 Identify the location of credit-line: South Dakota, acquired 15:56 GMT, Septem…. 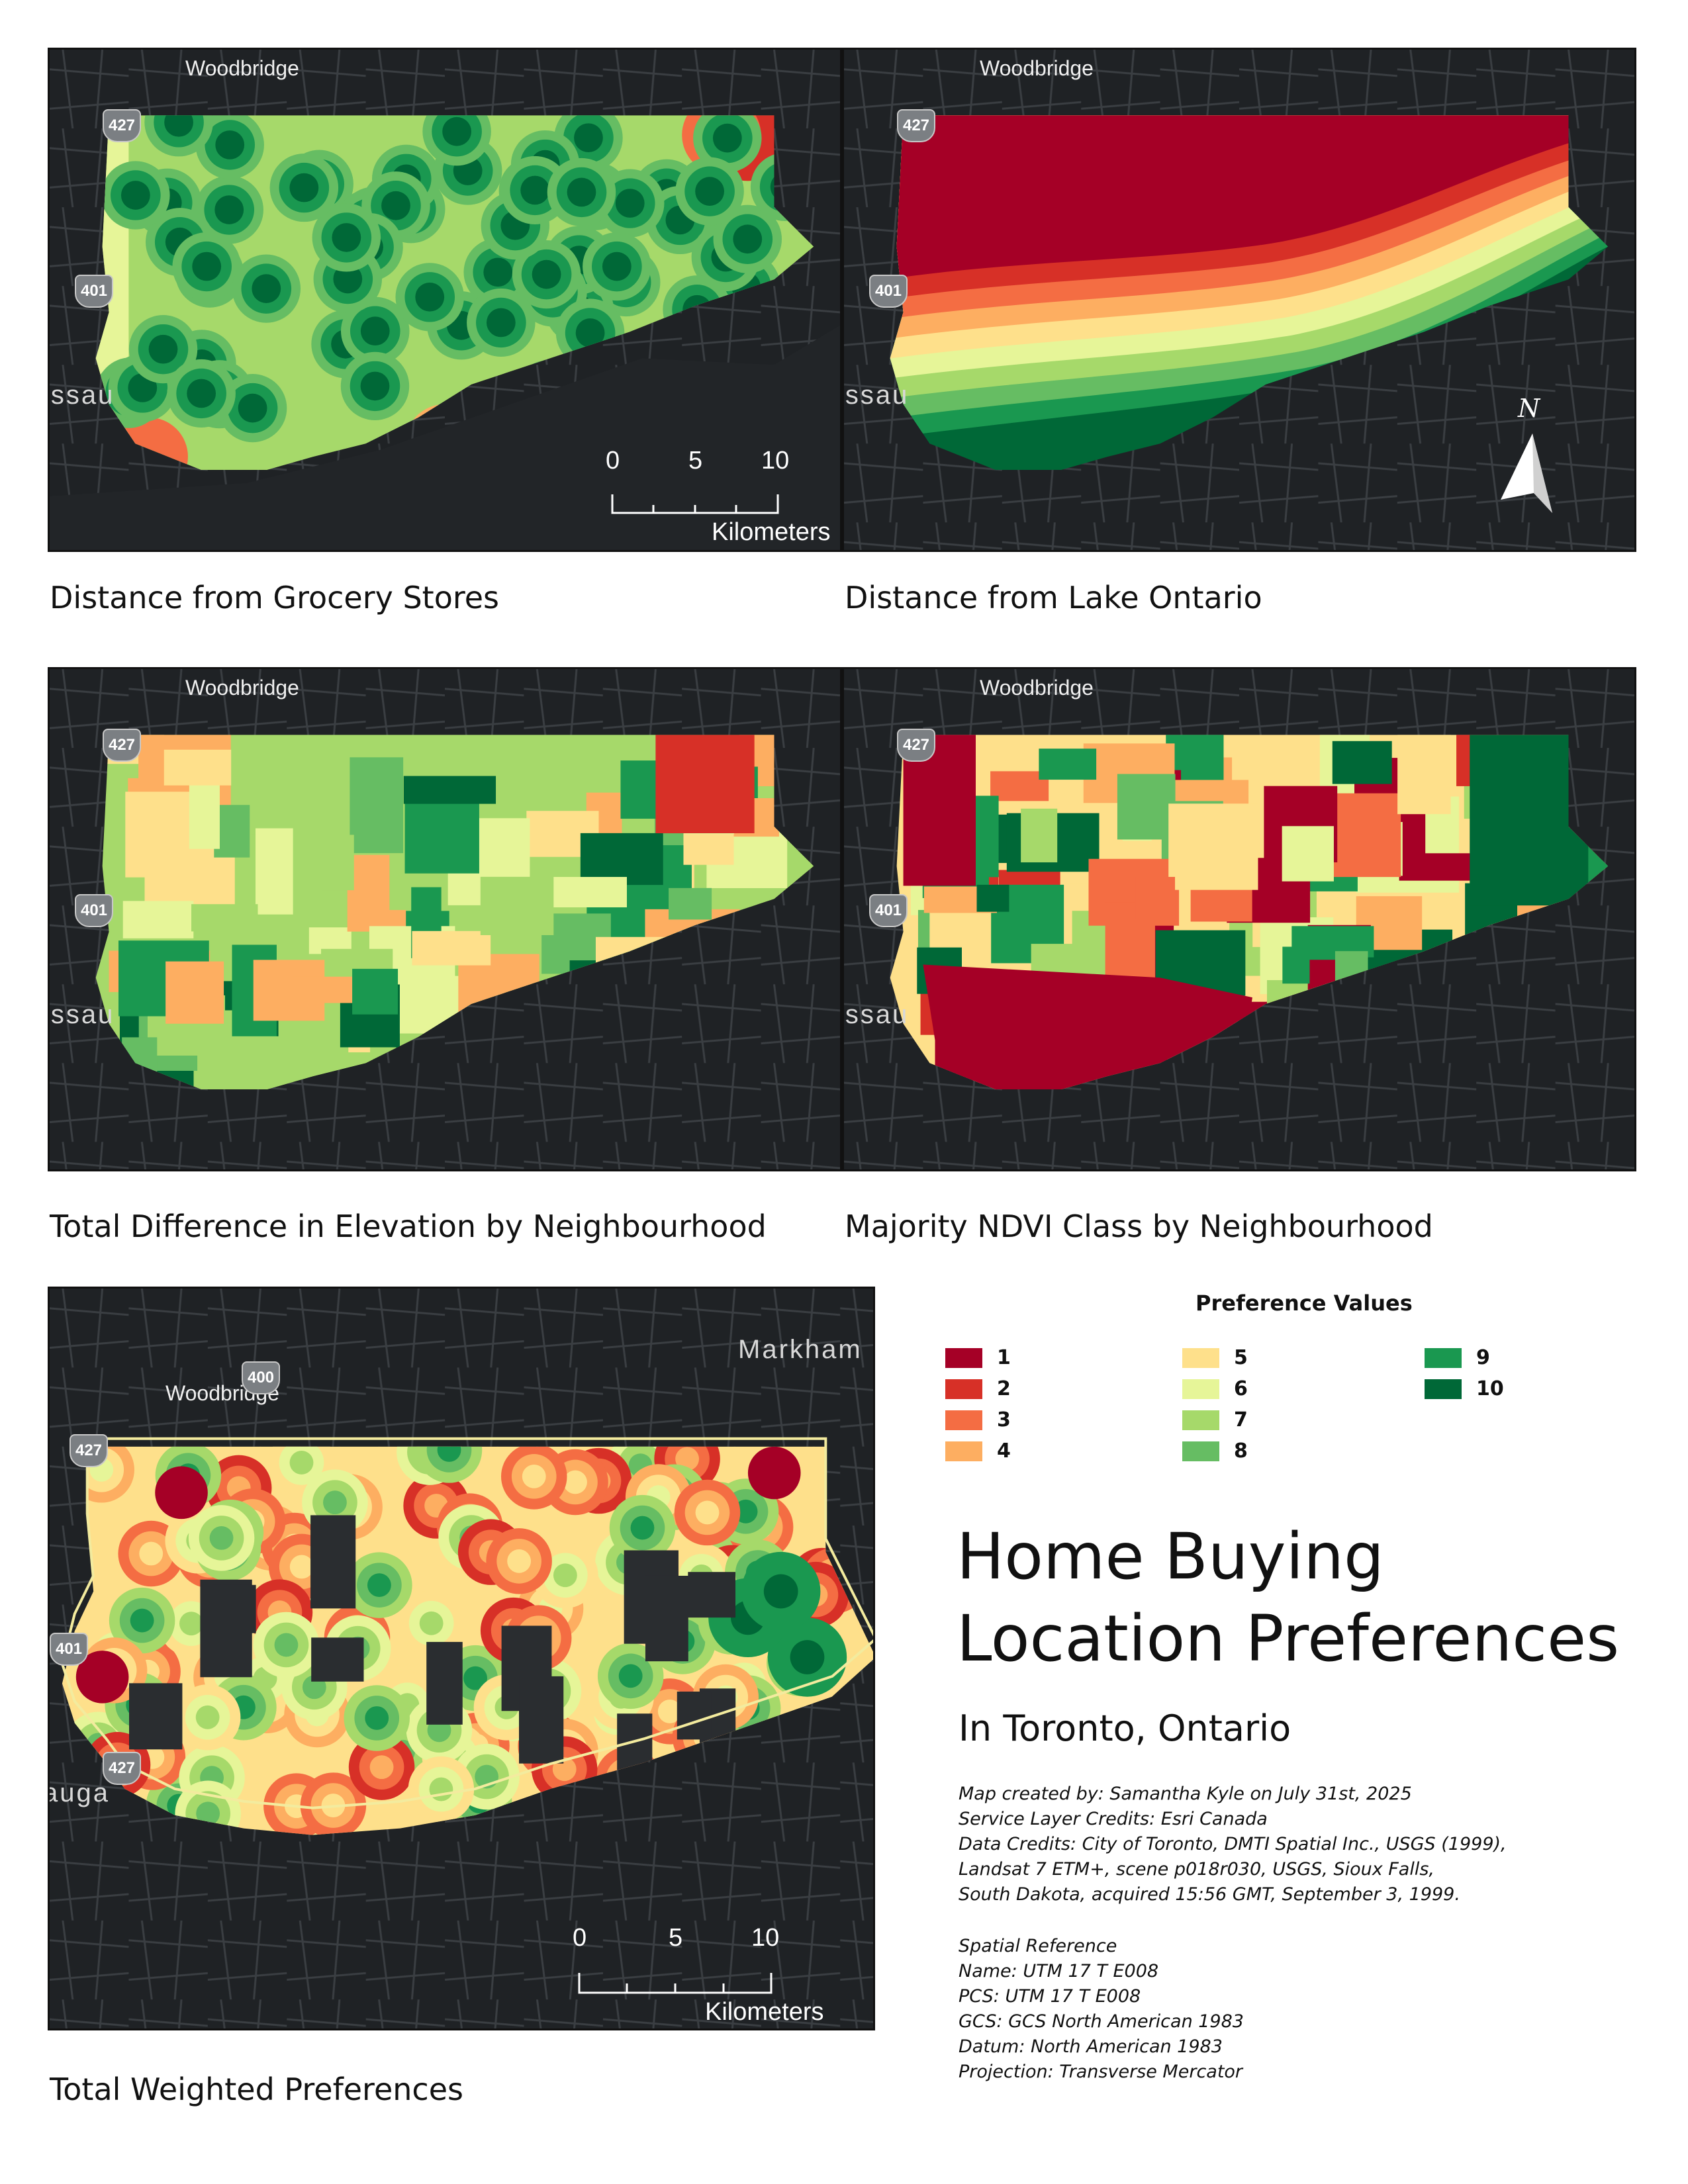
(1209, 1894).